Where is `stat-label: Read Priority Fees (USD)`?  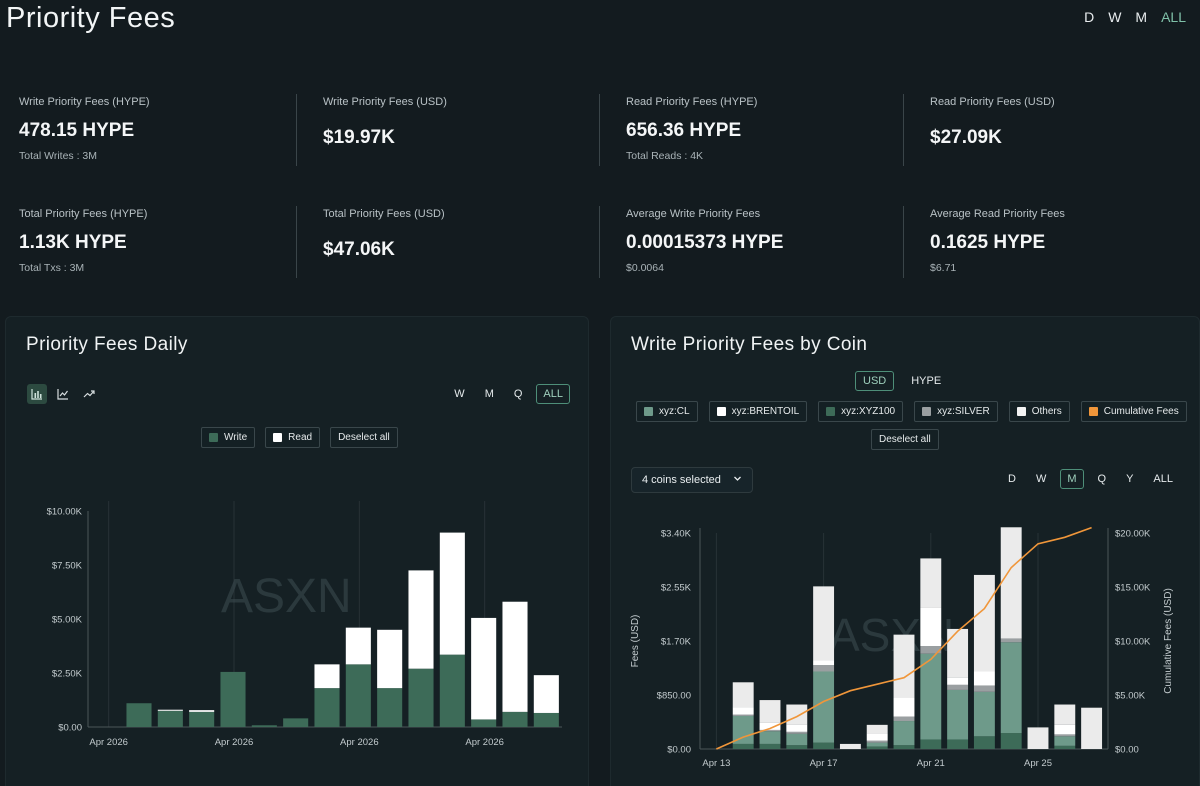
stat-label: Read Priority Fees (USD) is located at coordinates (992, 102).